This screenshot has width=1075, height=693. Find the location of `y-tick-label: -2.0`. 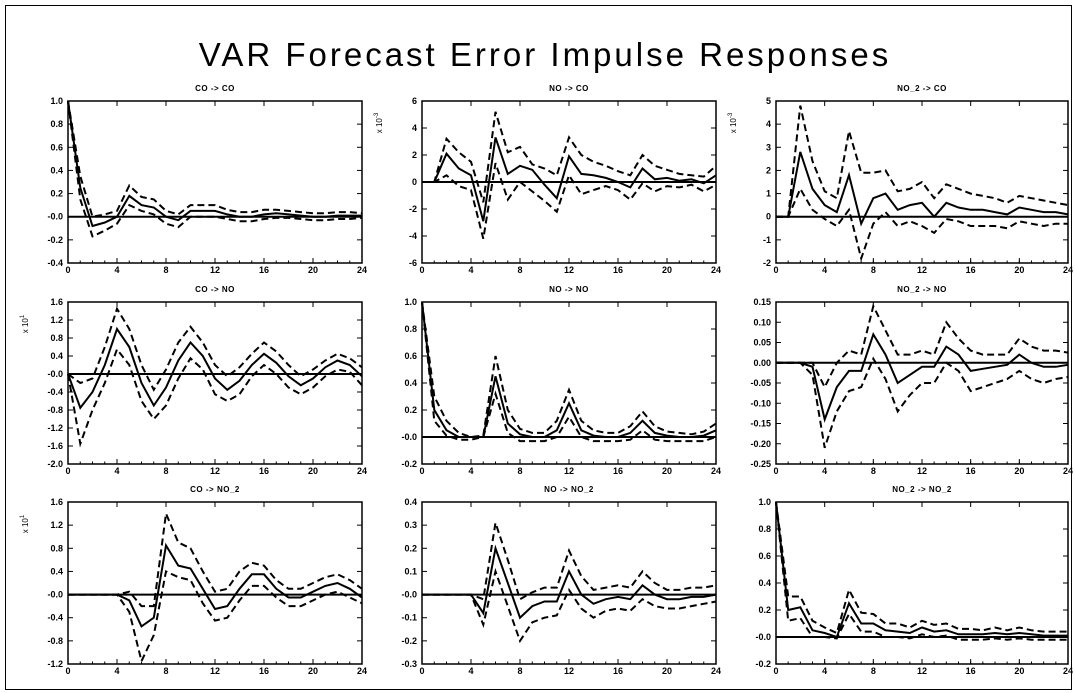

y-tick-label: -2.0 is located at coordinates (55, 464).